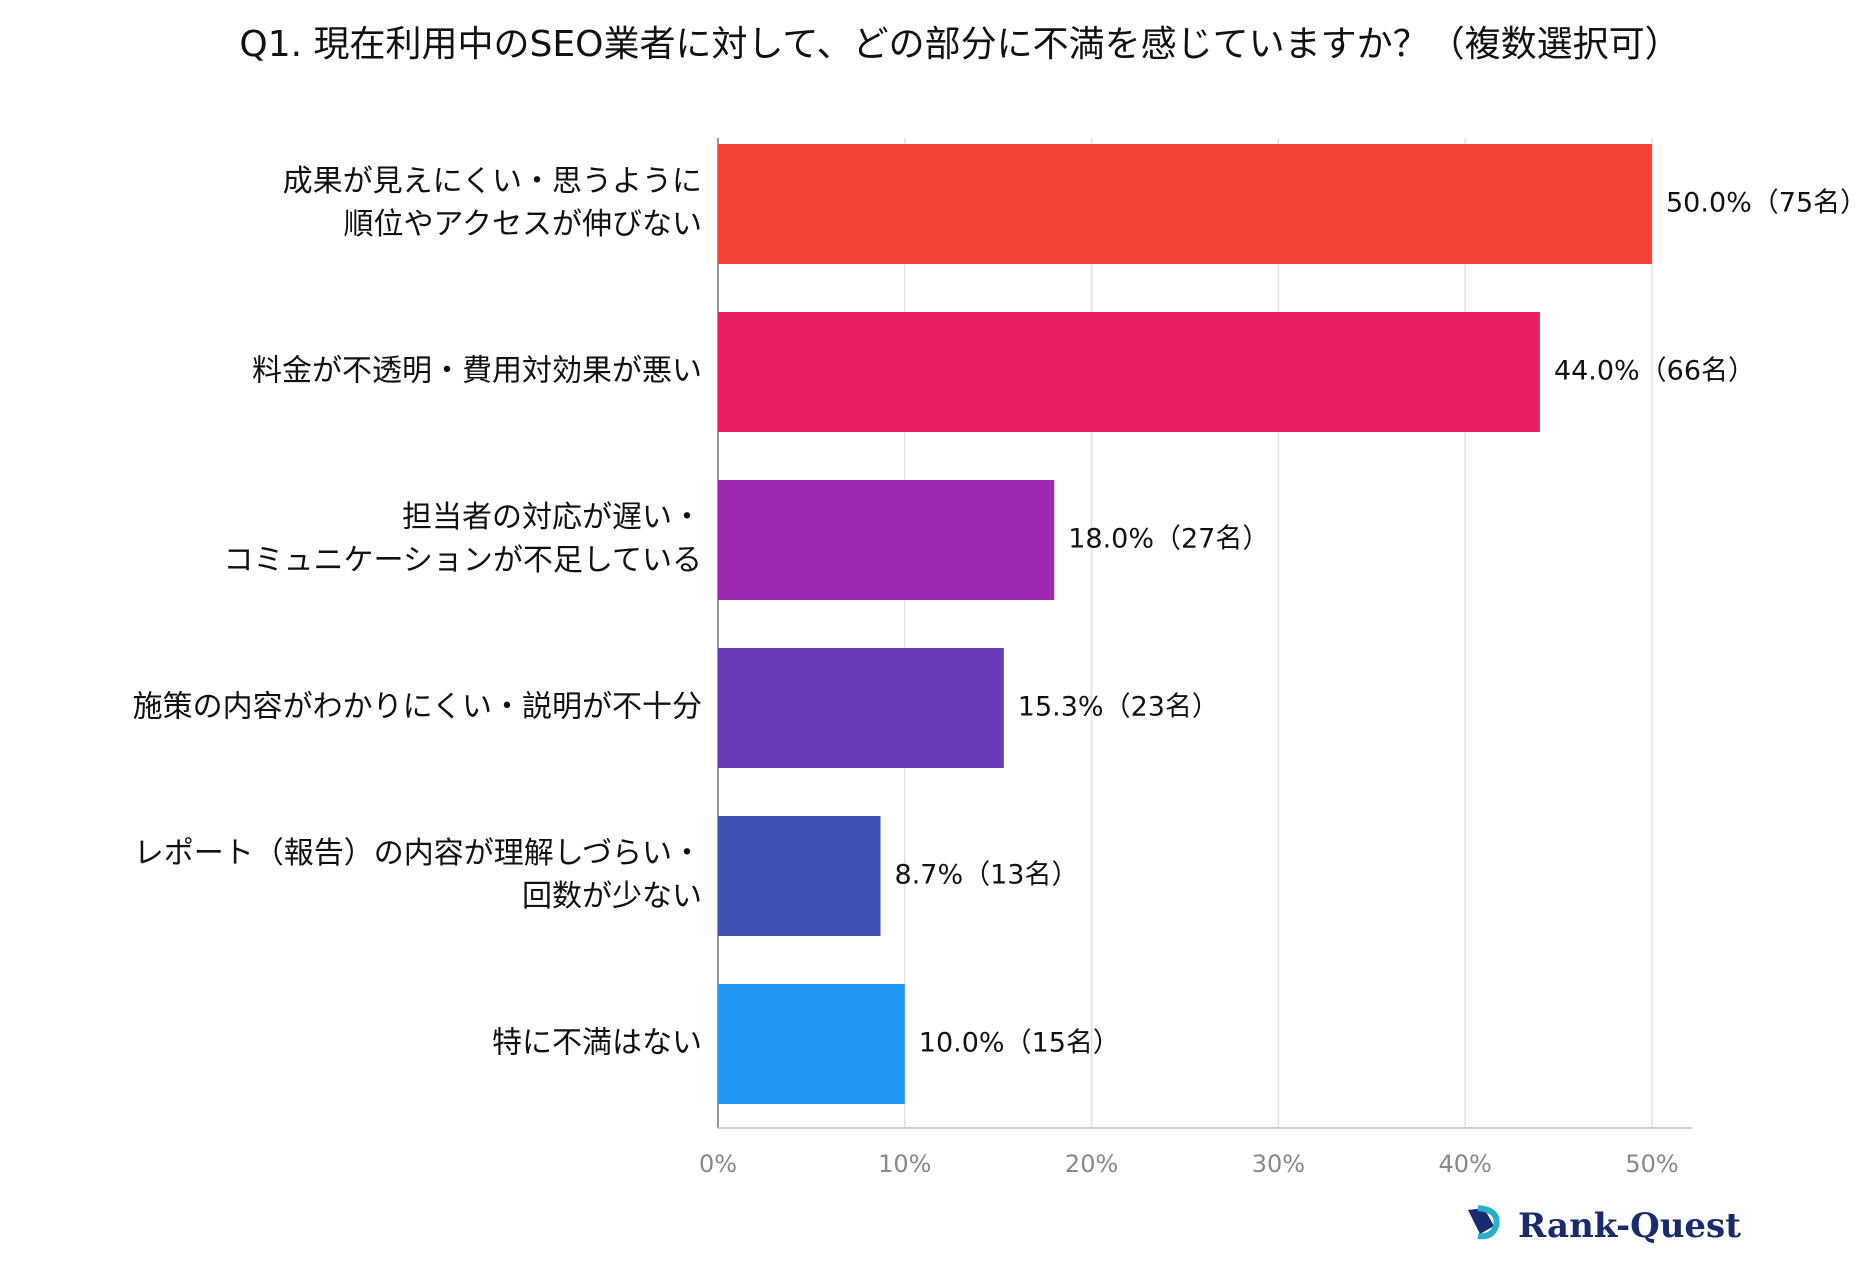 This screenshot has width=1873, height=1261. I want to click on x-tick-label: 50%, so click(1651, 1164).